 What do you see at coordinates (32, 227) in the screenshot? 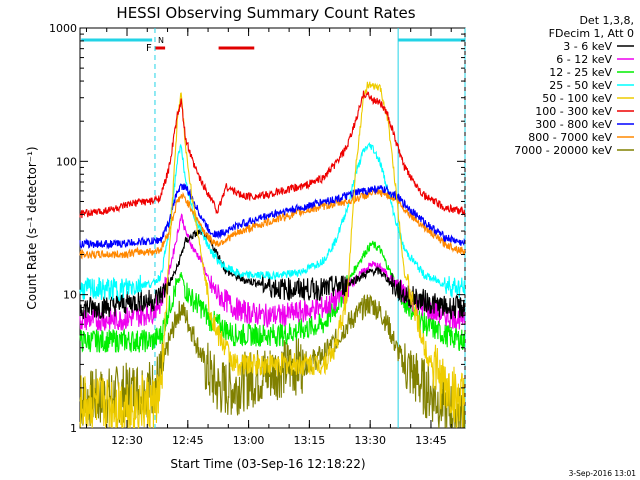
I see `y-axis-label: Count Rate (s⁻¹ detector⁻¹)` at bounding box center [32, 227].